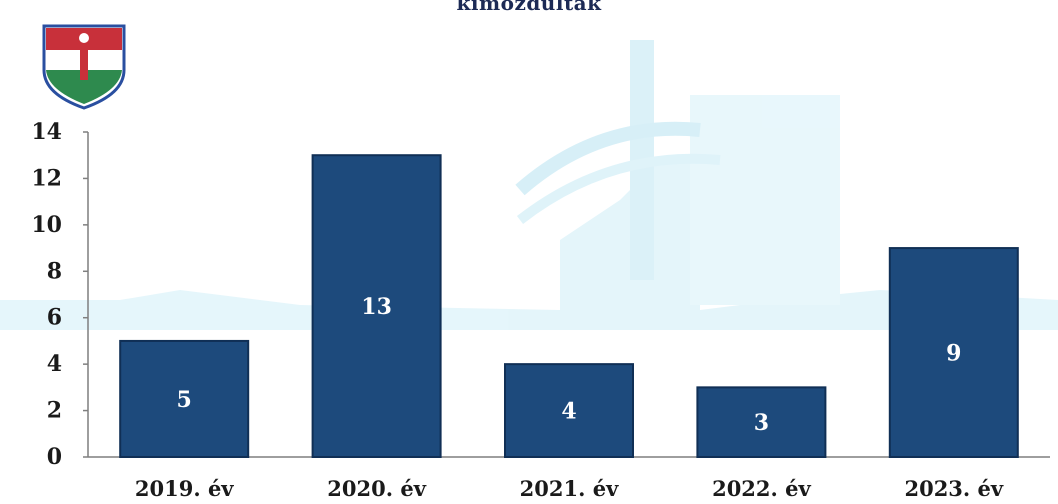  I want to click on x-category-label: 2021. év, so click(569, 488).